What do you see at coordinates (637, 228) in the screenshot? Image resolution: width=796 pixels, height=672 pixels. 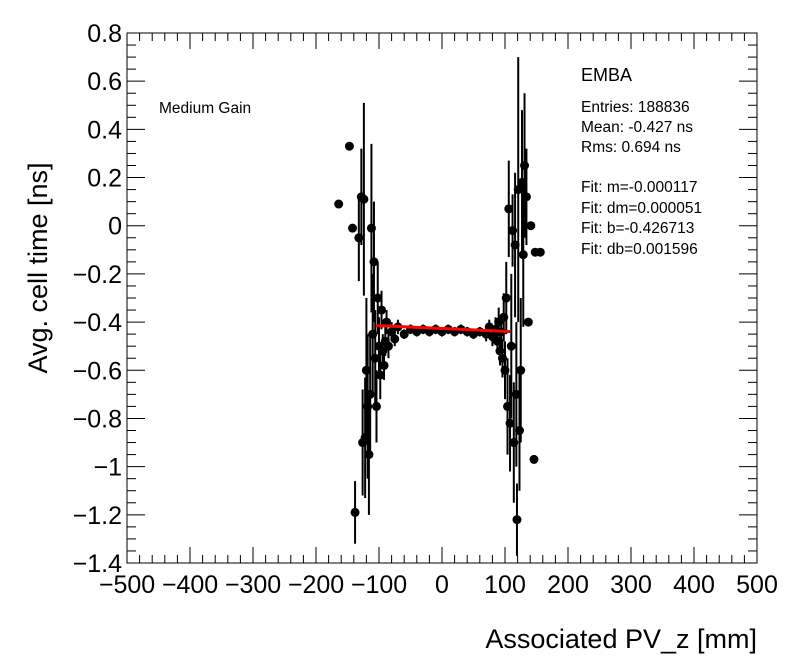 I see `fit-b-label: Fit: b=-0.426713` at bounding box center [637, 228].